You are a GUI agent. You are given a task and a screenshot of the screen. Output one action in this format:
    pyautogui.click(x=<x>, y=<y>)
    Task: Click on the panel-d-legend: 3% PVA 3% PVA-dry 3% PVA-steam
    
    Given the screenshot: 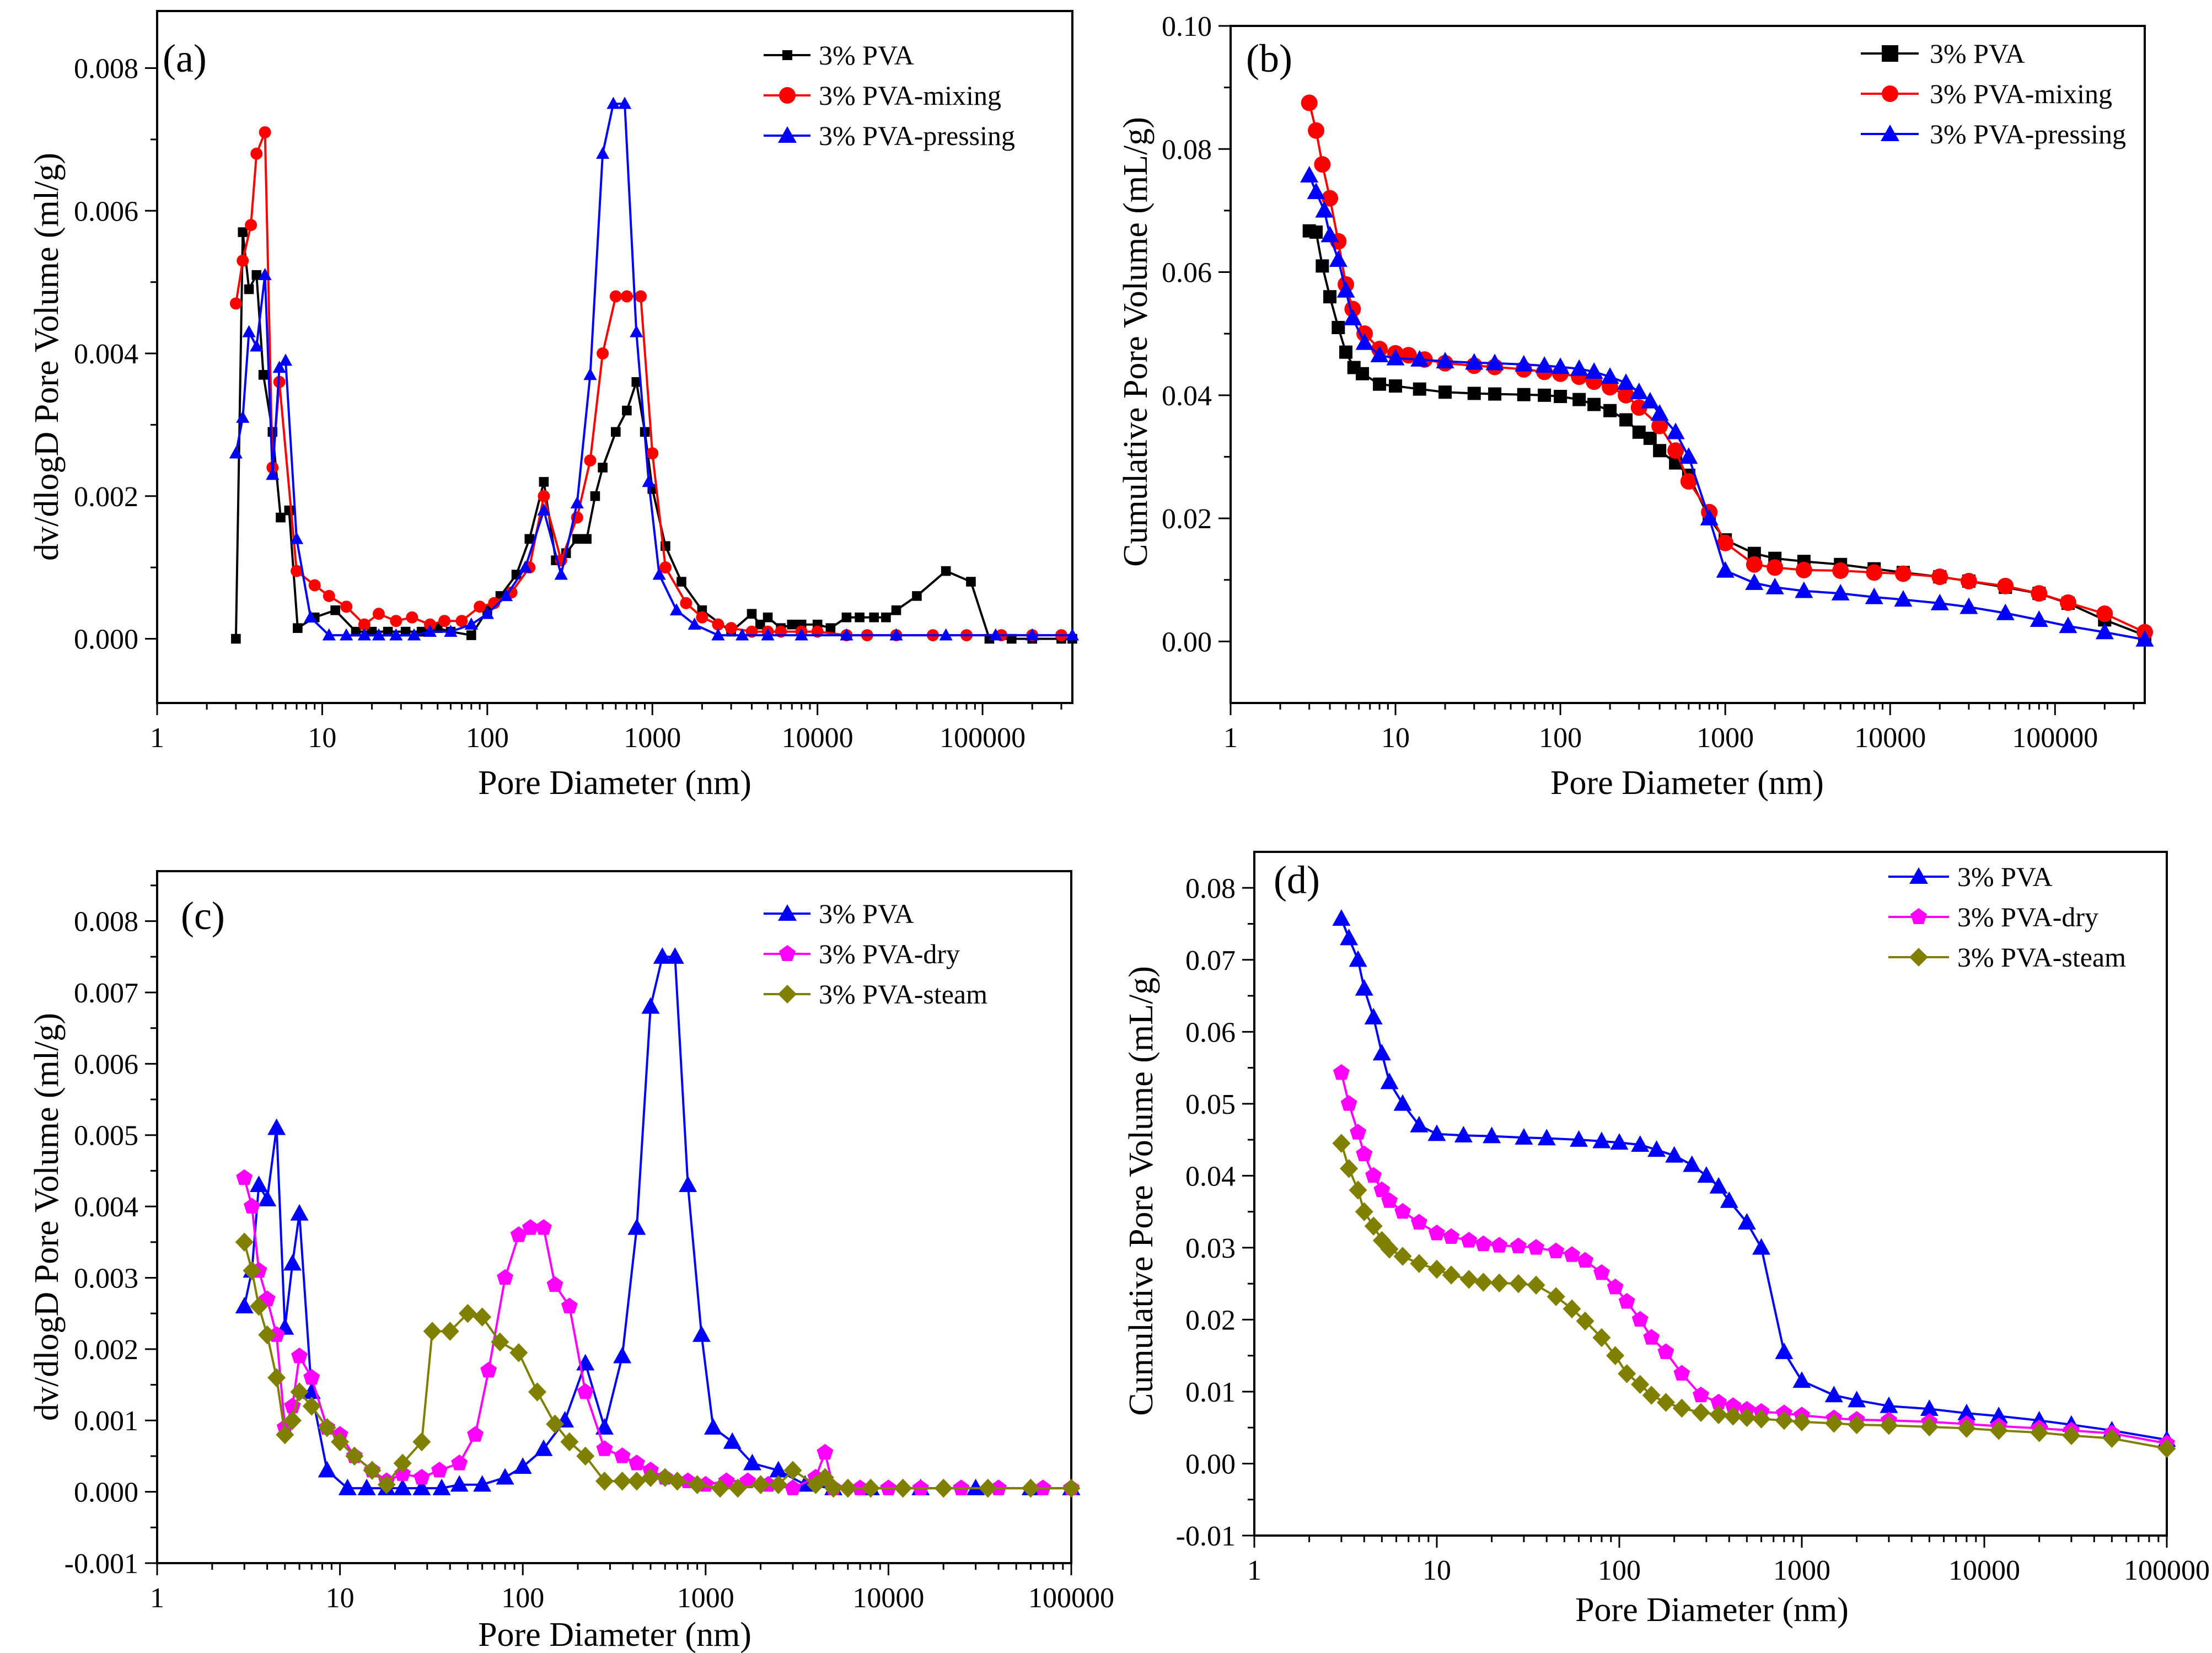 What is the action you would take?
    pyautogui.click(x=2007, y=917)
    